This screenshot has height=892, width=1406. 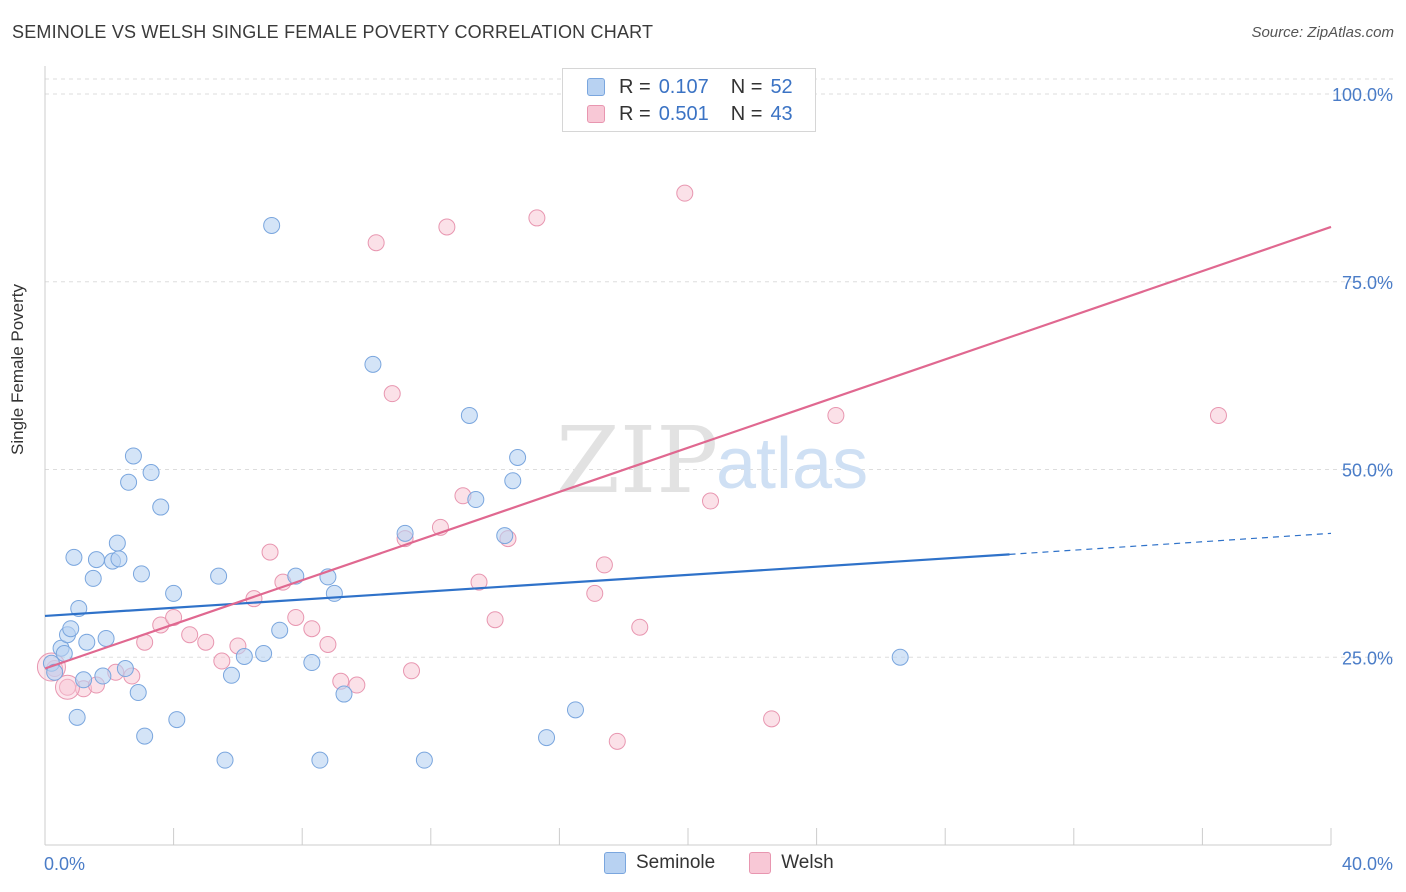 What do you see at coordinates (527, 585) in the screenshot?
I see `seminole-trendline` at bounding box center [527, 585].